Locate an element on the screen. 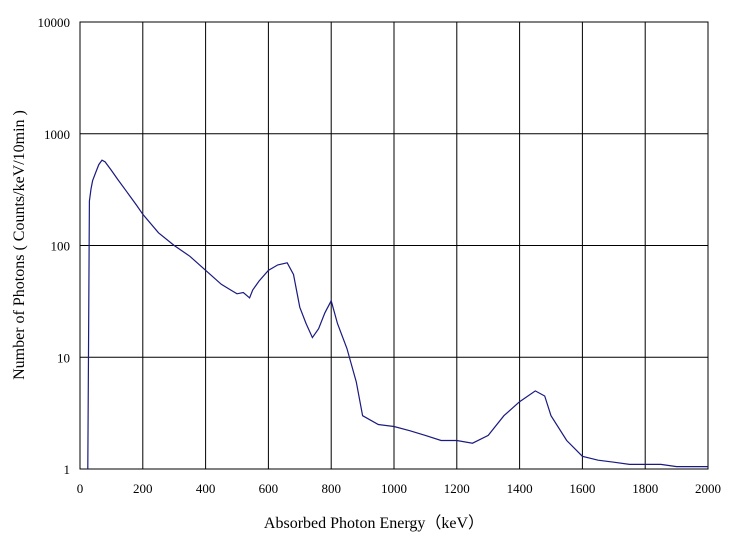 This screenshot has height=556, width=732. x-tick-label: 1000 is located at coordinates (394, 488).